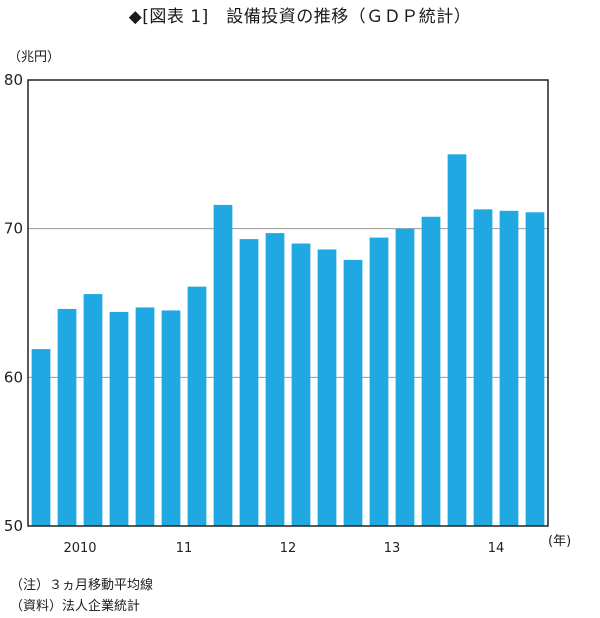  I want to click on x-axis-ticks: 2010 11 12 13 14, so click(283, 548).